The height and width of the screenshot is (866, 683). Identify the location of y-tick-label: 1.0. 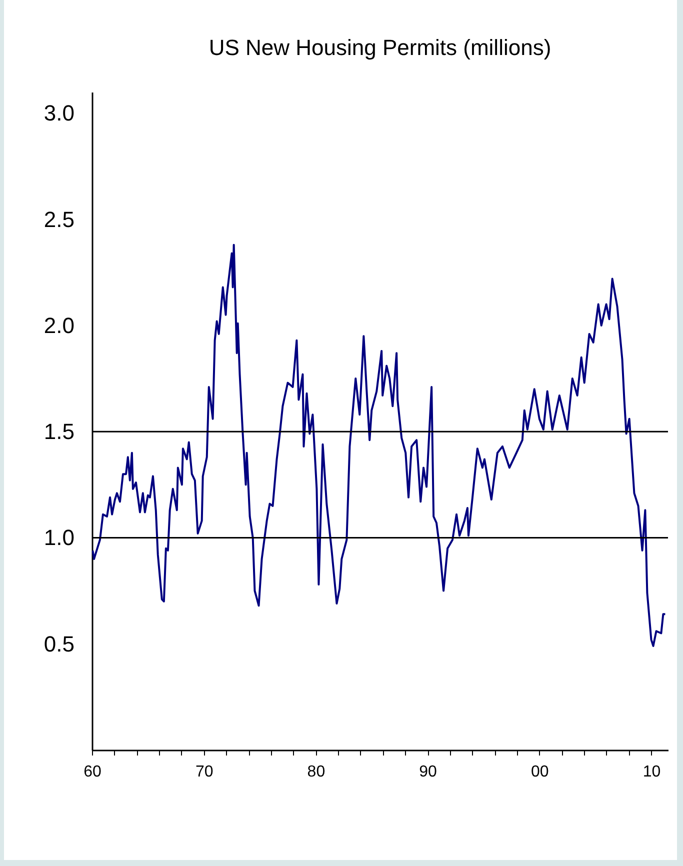
(59, 537).